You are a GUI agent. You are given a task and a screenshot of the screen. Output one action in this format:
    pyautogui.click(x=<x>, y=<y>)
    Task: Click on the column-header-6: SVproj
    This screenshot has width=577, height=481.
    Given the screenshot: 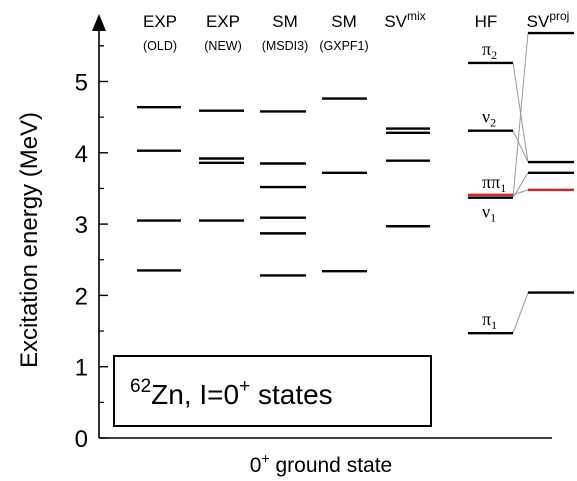 What is the action you would take?
    pyautogui.click(x=548, y=20)
    